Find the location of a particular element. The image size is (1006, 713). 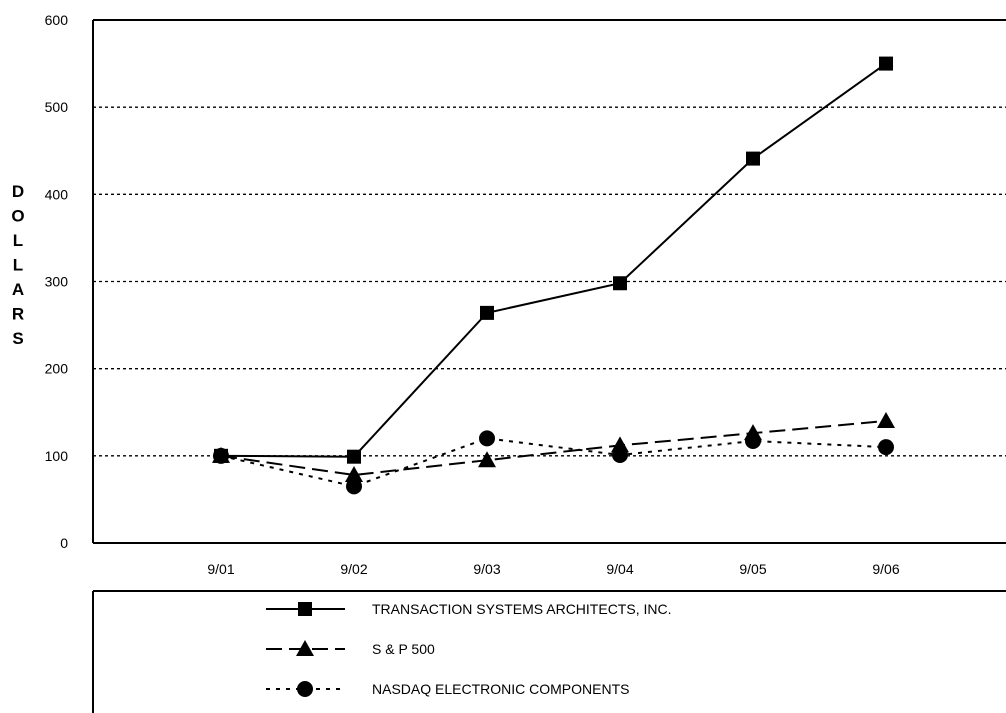

y-tick-label: 100 is located at coordinates (57, 456).